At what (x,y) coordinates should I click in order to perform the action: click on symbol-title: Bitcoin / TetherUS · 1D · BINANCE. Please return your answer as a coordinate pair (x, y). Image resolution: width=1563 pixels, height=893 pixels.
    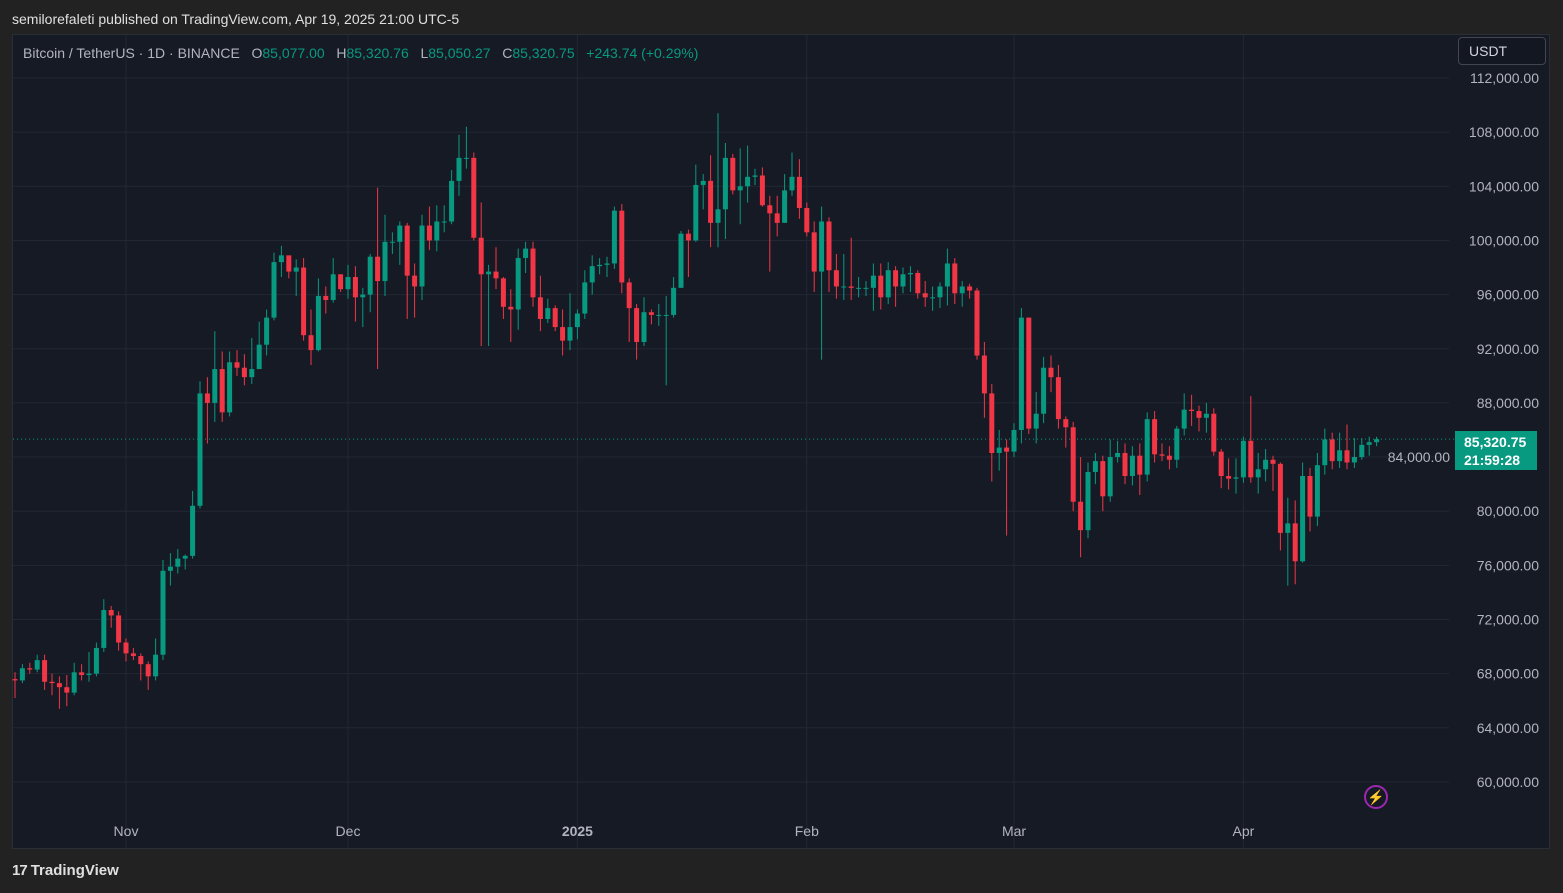
    Looking at the image, I should click on (131, 53).